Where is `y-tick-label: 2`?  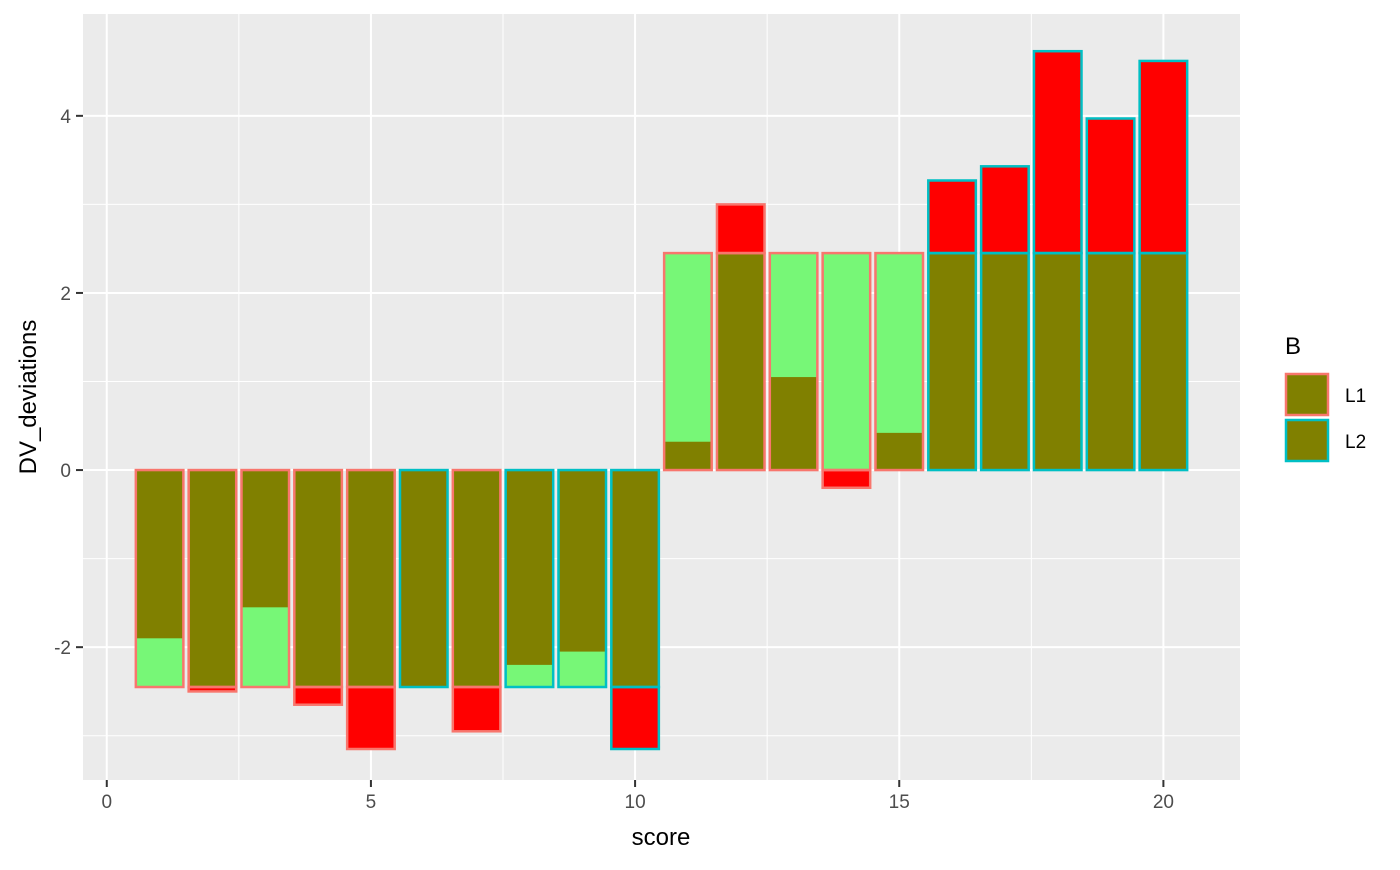 y-tick-label: 2 is located at coordinates (65, 294).